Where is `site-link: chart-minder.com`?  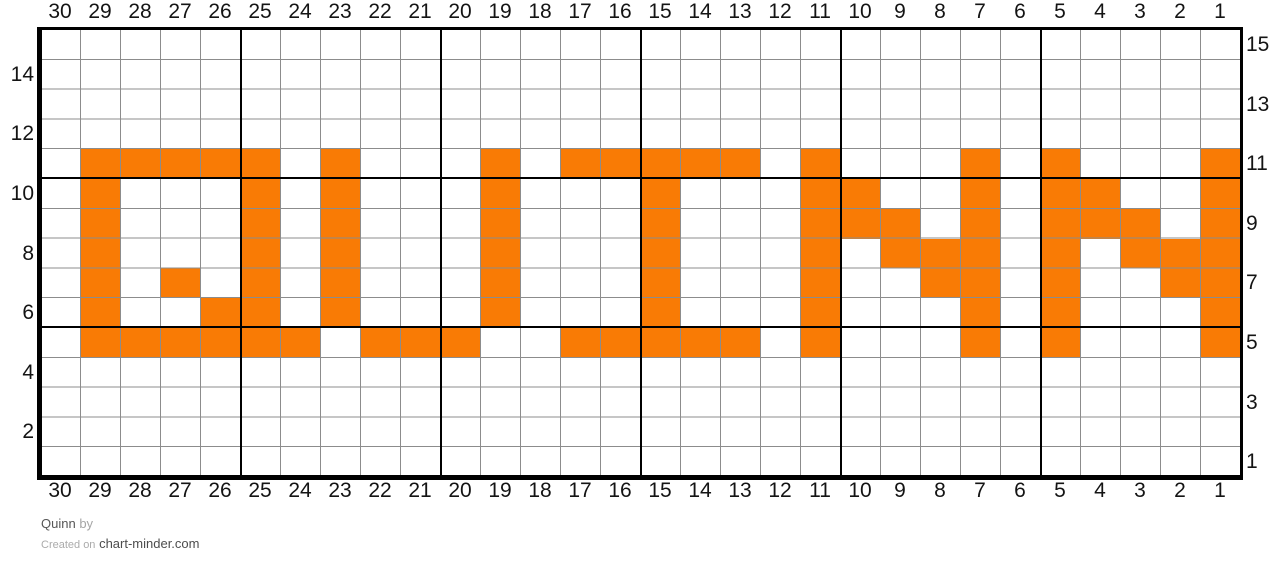 site-link: chart-minder.com is located at coordinates (149, 543).